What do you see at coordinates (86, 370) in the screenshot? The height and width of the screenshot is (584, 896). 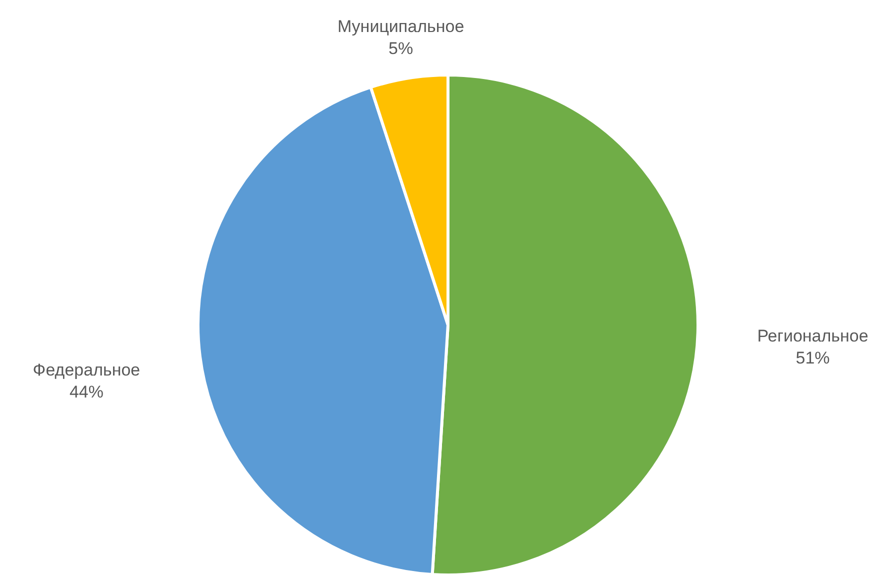 I see `slice-label: Федеральное` at bounding box center [86, 370].